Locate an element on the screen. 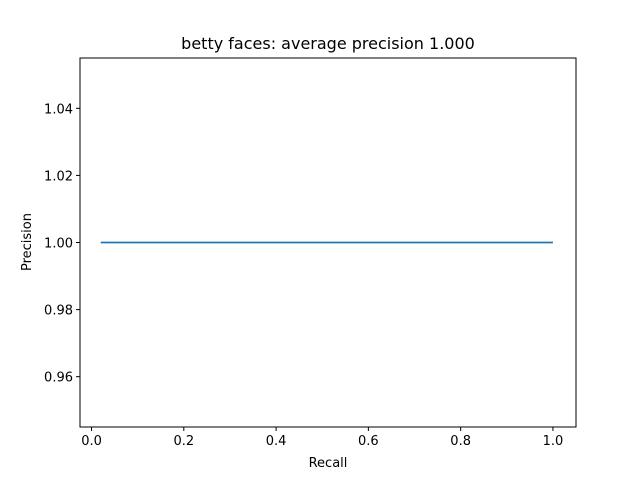 The width and height of the screenshot is (640, 480). x-axis-label: Recall is located at coordinates (328, 463).